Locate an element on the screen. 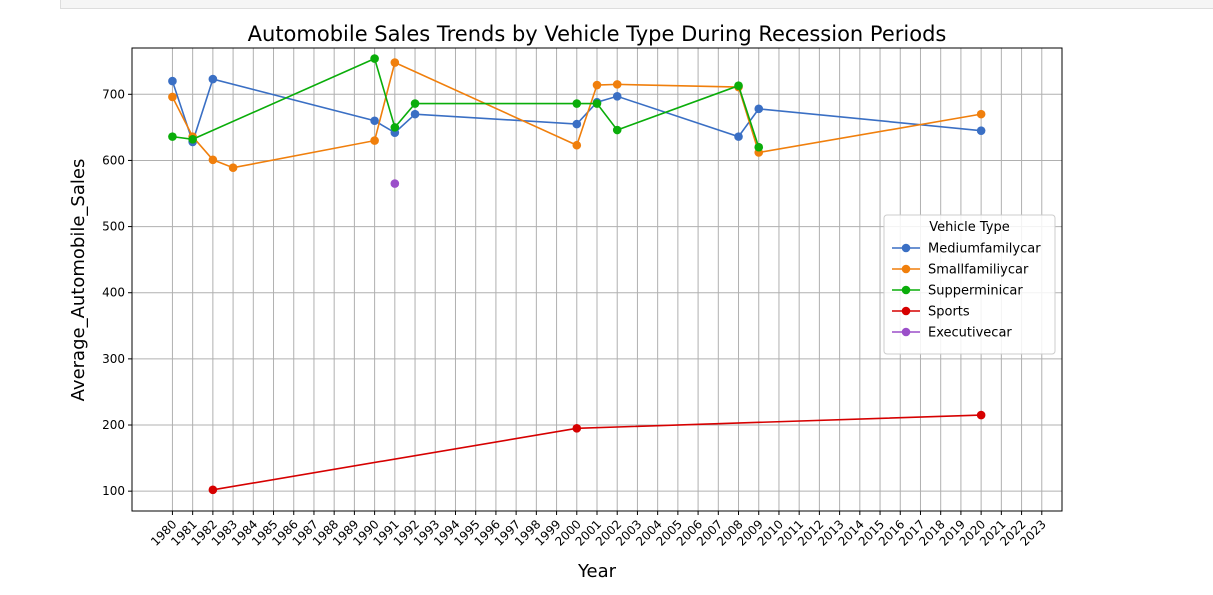  series-supperminicar is located at coordinates (466, 103).